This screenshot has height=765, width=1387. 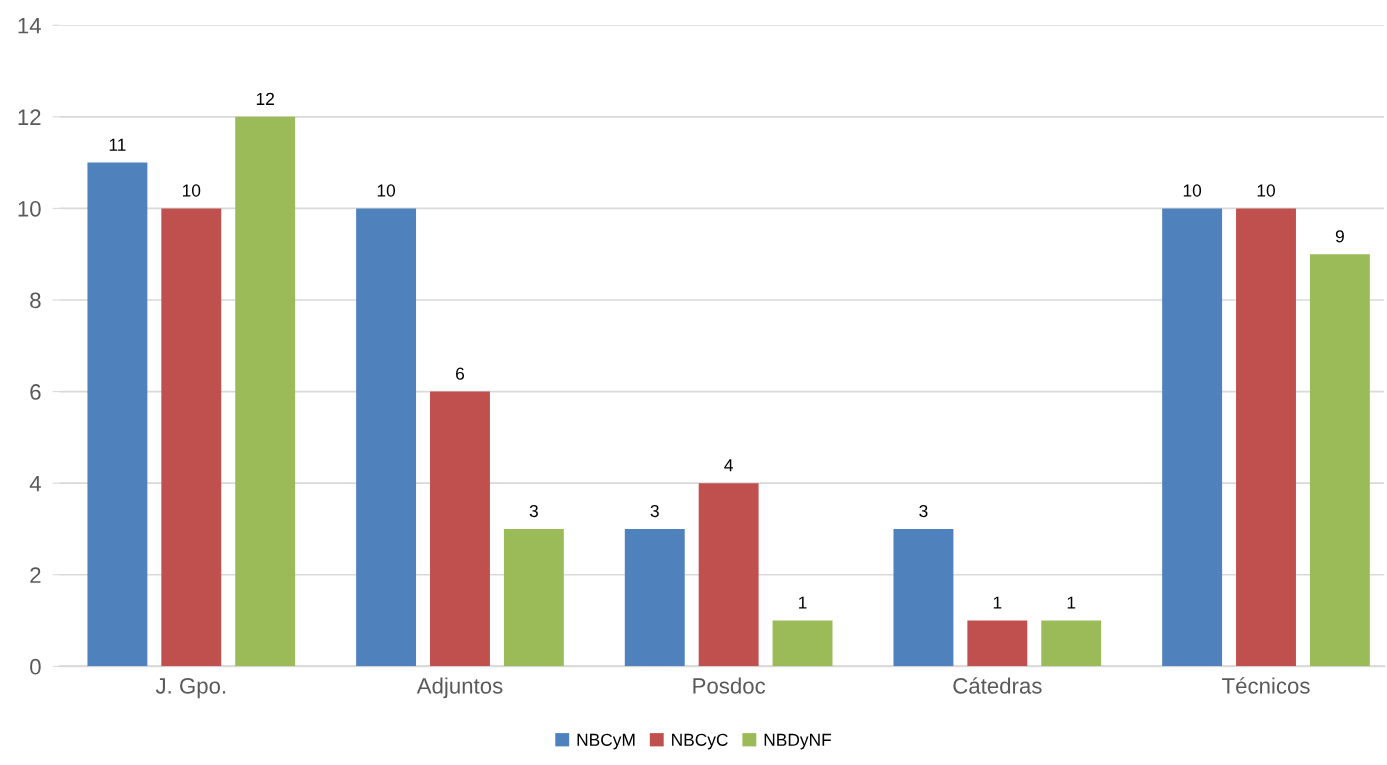 What do you see at coordinates (35, 483) in the screenshot?
I see `y-tick-label: 4` at bounding box center [35, 483].